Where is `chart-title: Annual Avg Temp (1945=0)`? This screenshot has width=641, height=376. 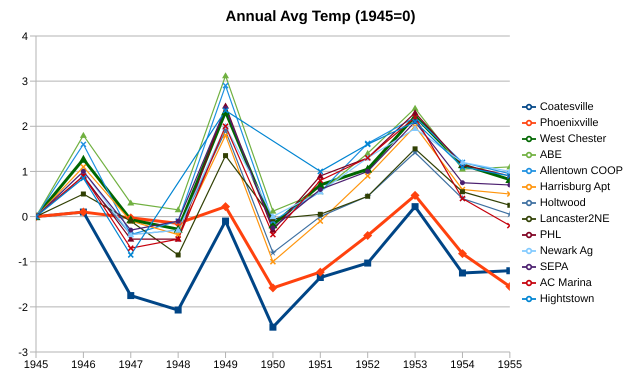 chart-title: Annual Avg Temp (1945=0) is located at coordinates (320, 17).